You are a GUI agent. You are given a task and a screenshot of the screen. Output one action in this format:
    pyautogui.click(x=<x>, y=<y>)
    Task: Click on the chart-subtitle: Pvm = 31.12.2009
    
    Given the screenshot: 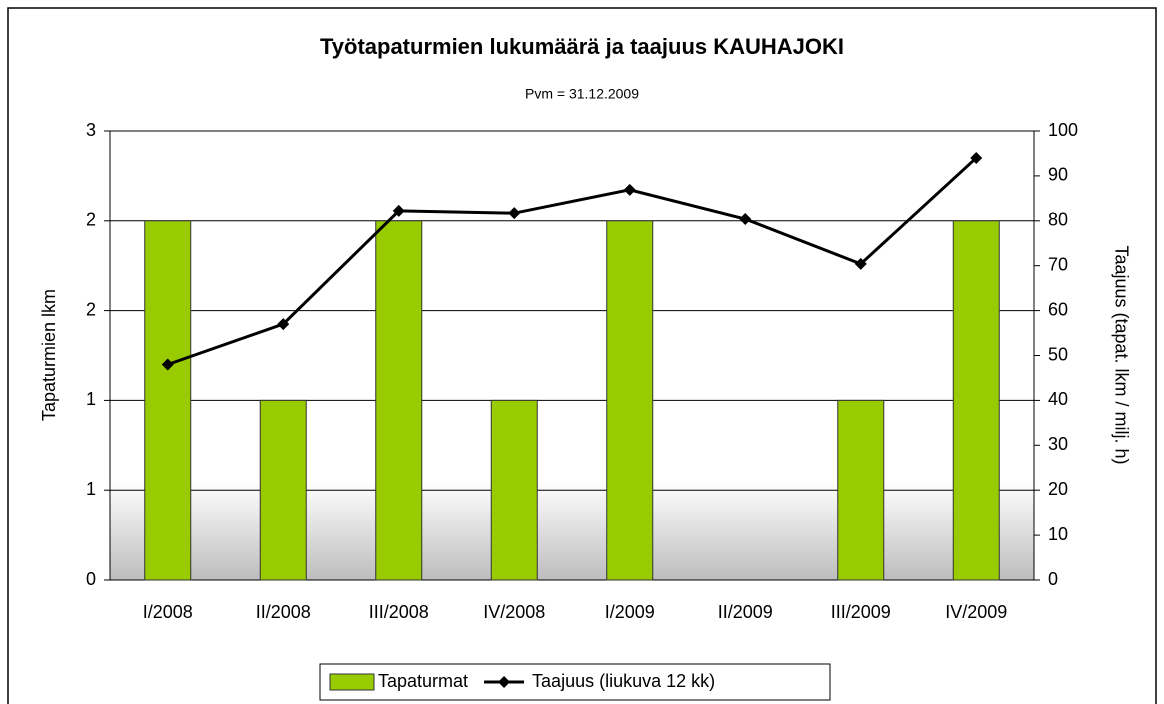 What is the action you would take?
    pyautogui.click(x=582, y=94)
    